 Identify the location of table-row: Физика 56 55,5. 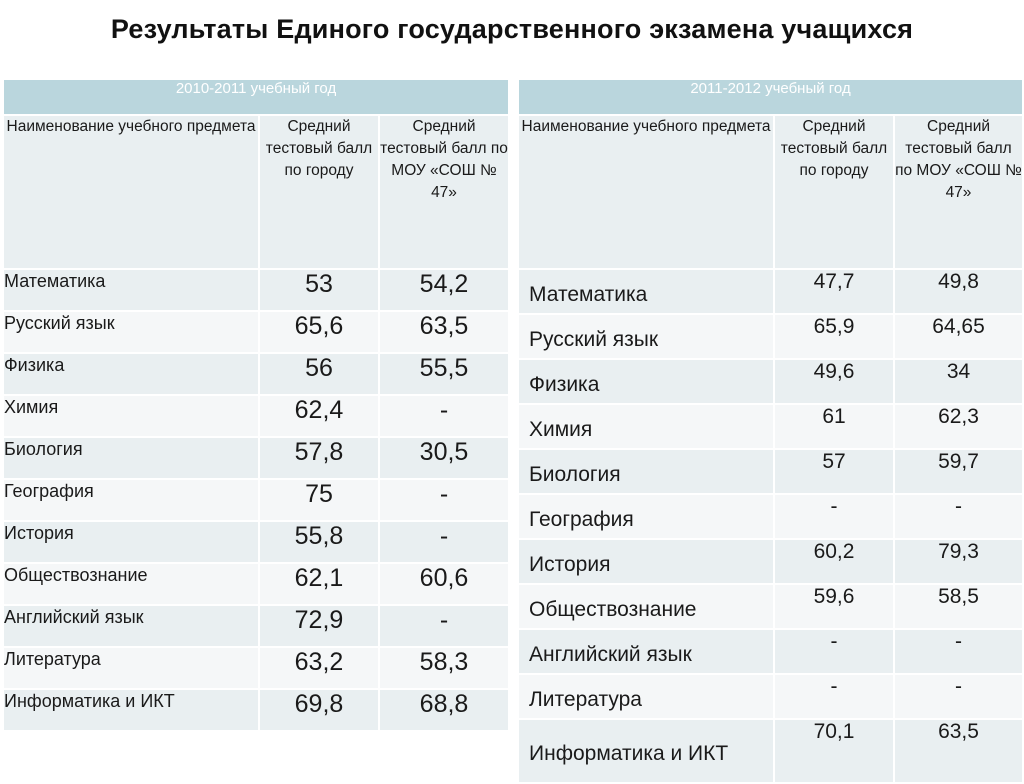
(256, 374).